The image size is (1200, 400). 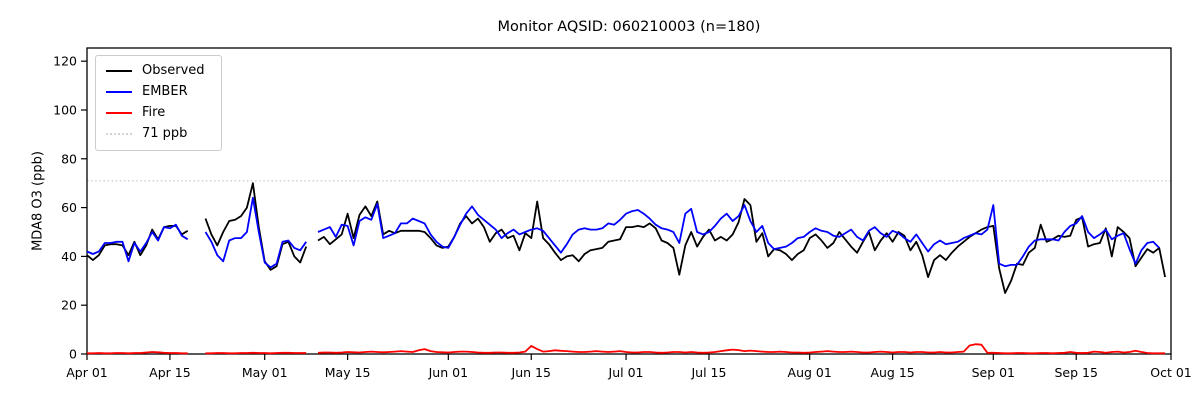 What do you see at coordinates (708, 372) in the screenshot?
I see `x-tick-label: Jul 15` at bounding box center [708, 372].